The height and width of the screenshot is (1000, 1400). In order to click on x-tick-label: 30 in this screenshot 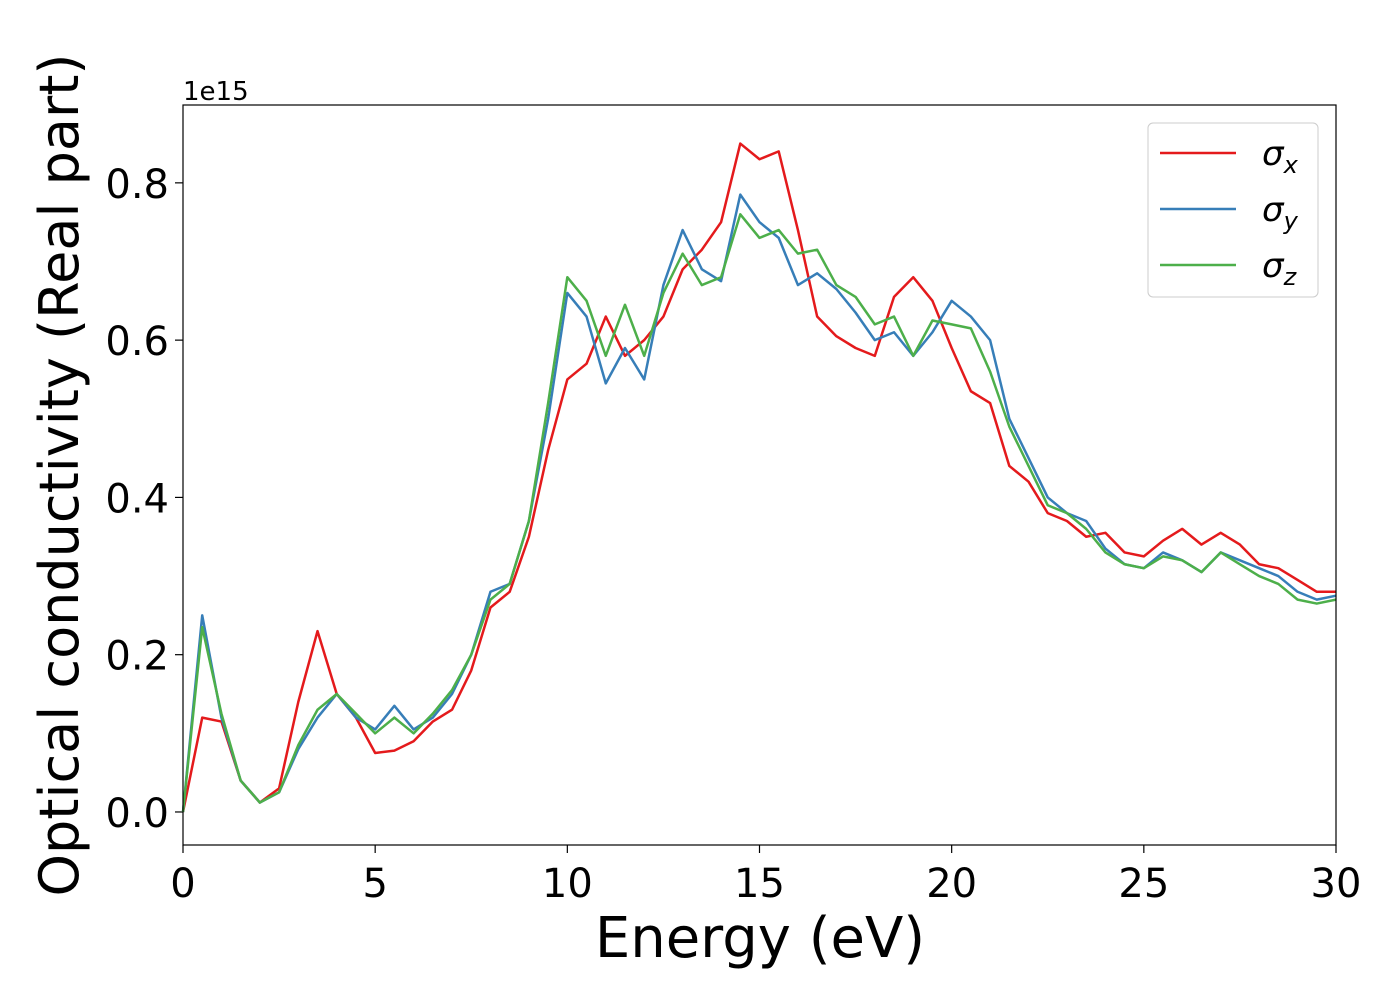, I will do `click(1336, 884)`.